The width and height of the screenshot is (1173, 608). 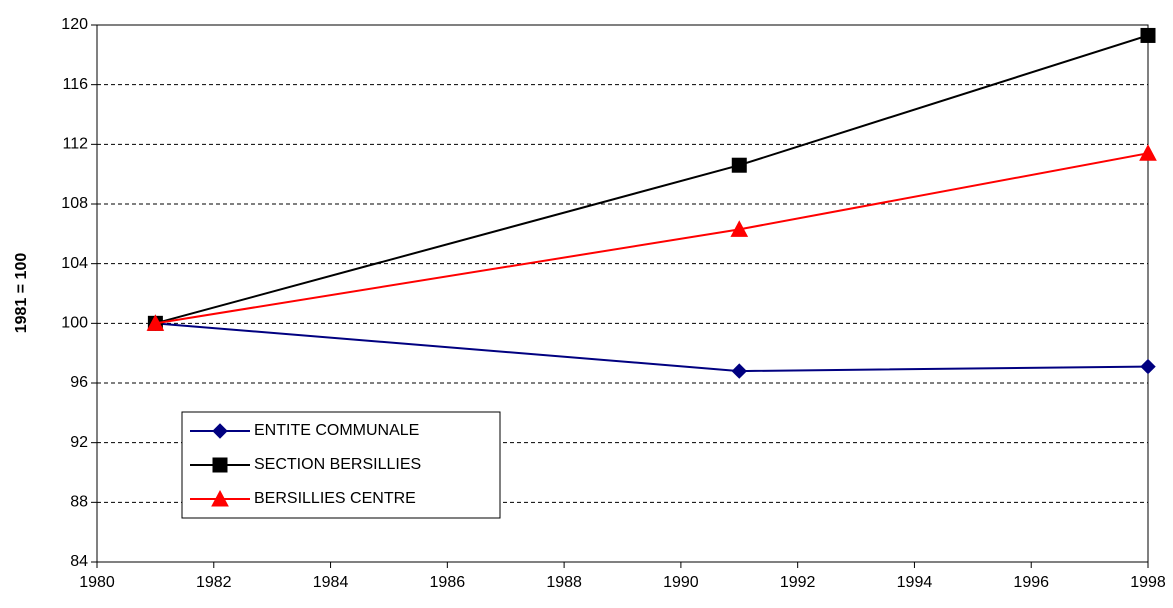 I want to click on series-line, so click(x=652, y=347).